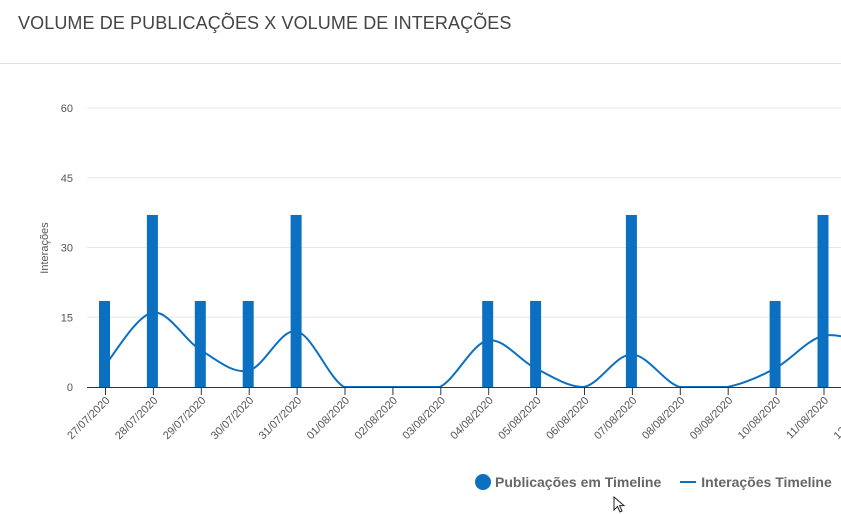  What do you see at coordinates (620, 505) in the screenshot?
I see `mouse-pointer-icon` at bounding box center [620, 505].